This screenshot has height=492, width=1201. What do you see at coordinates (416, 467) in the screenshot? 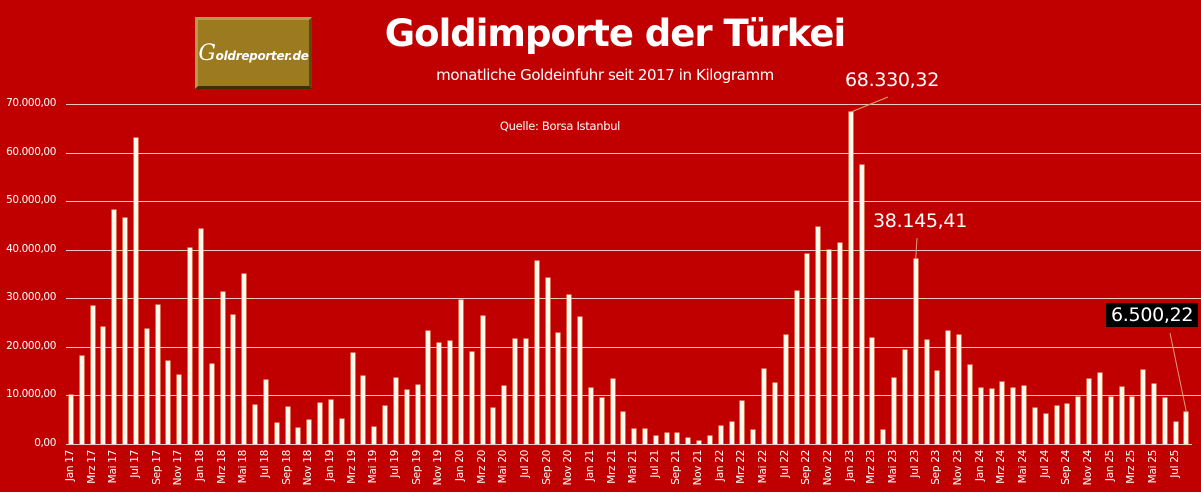
I see `x-tick-label: Sep 19` at bounding box center [416, 467].